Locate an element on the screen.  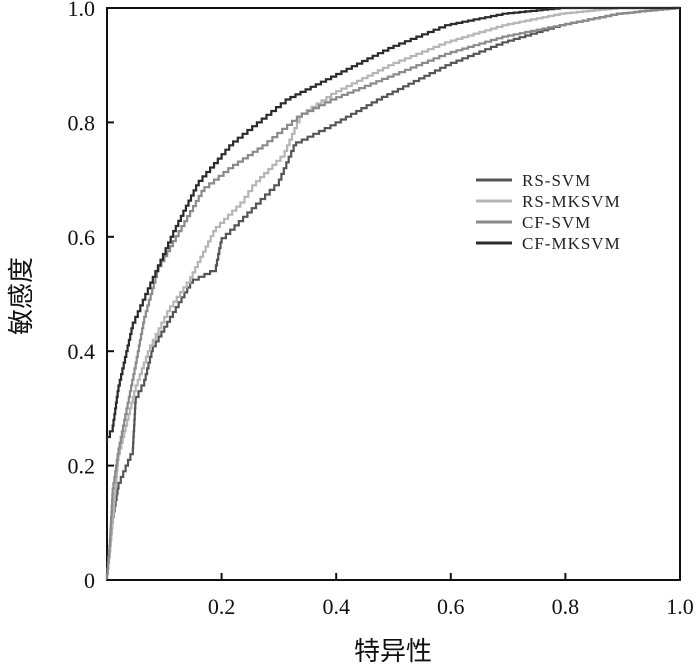
x-tick-label: 0.4 is located at coordinates (336, 606).